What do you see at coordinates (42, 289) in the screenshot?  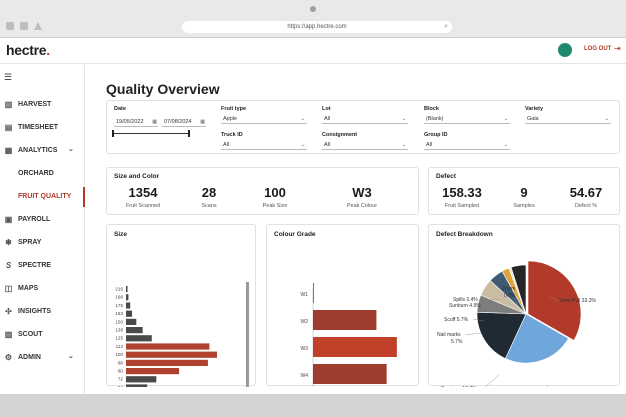 I see `sidebar-item-maps: ◫ MAPS` at bounding box center [42, 289].